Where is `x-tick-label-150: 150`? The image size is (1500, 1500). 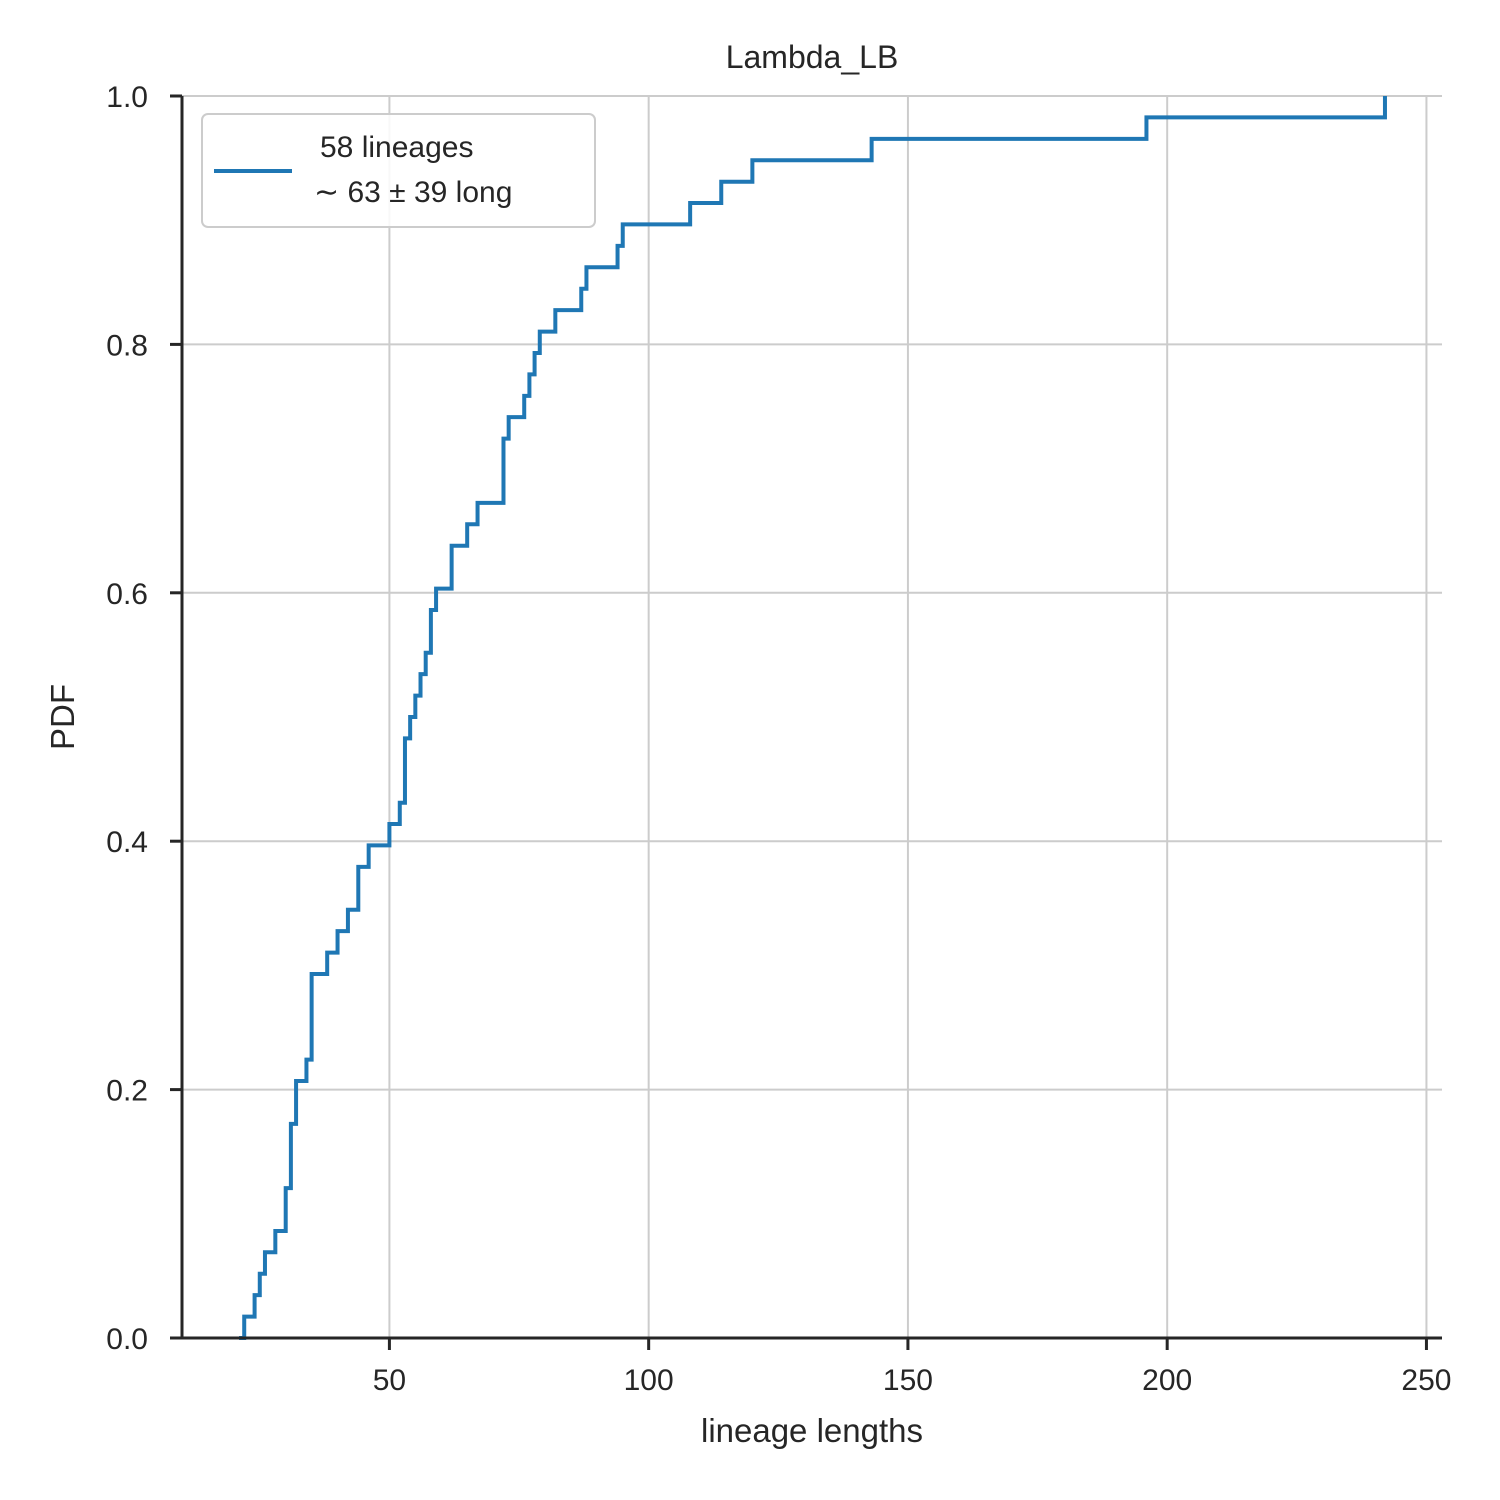
x-tick-label-150: 150 is located at coordinates (908, 1380).